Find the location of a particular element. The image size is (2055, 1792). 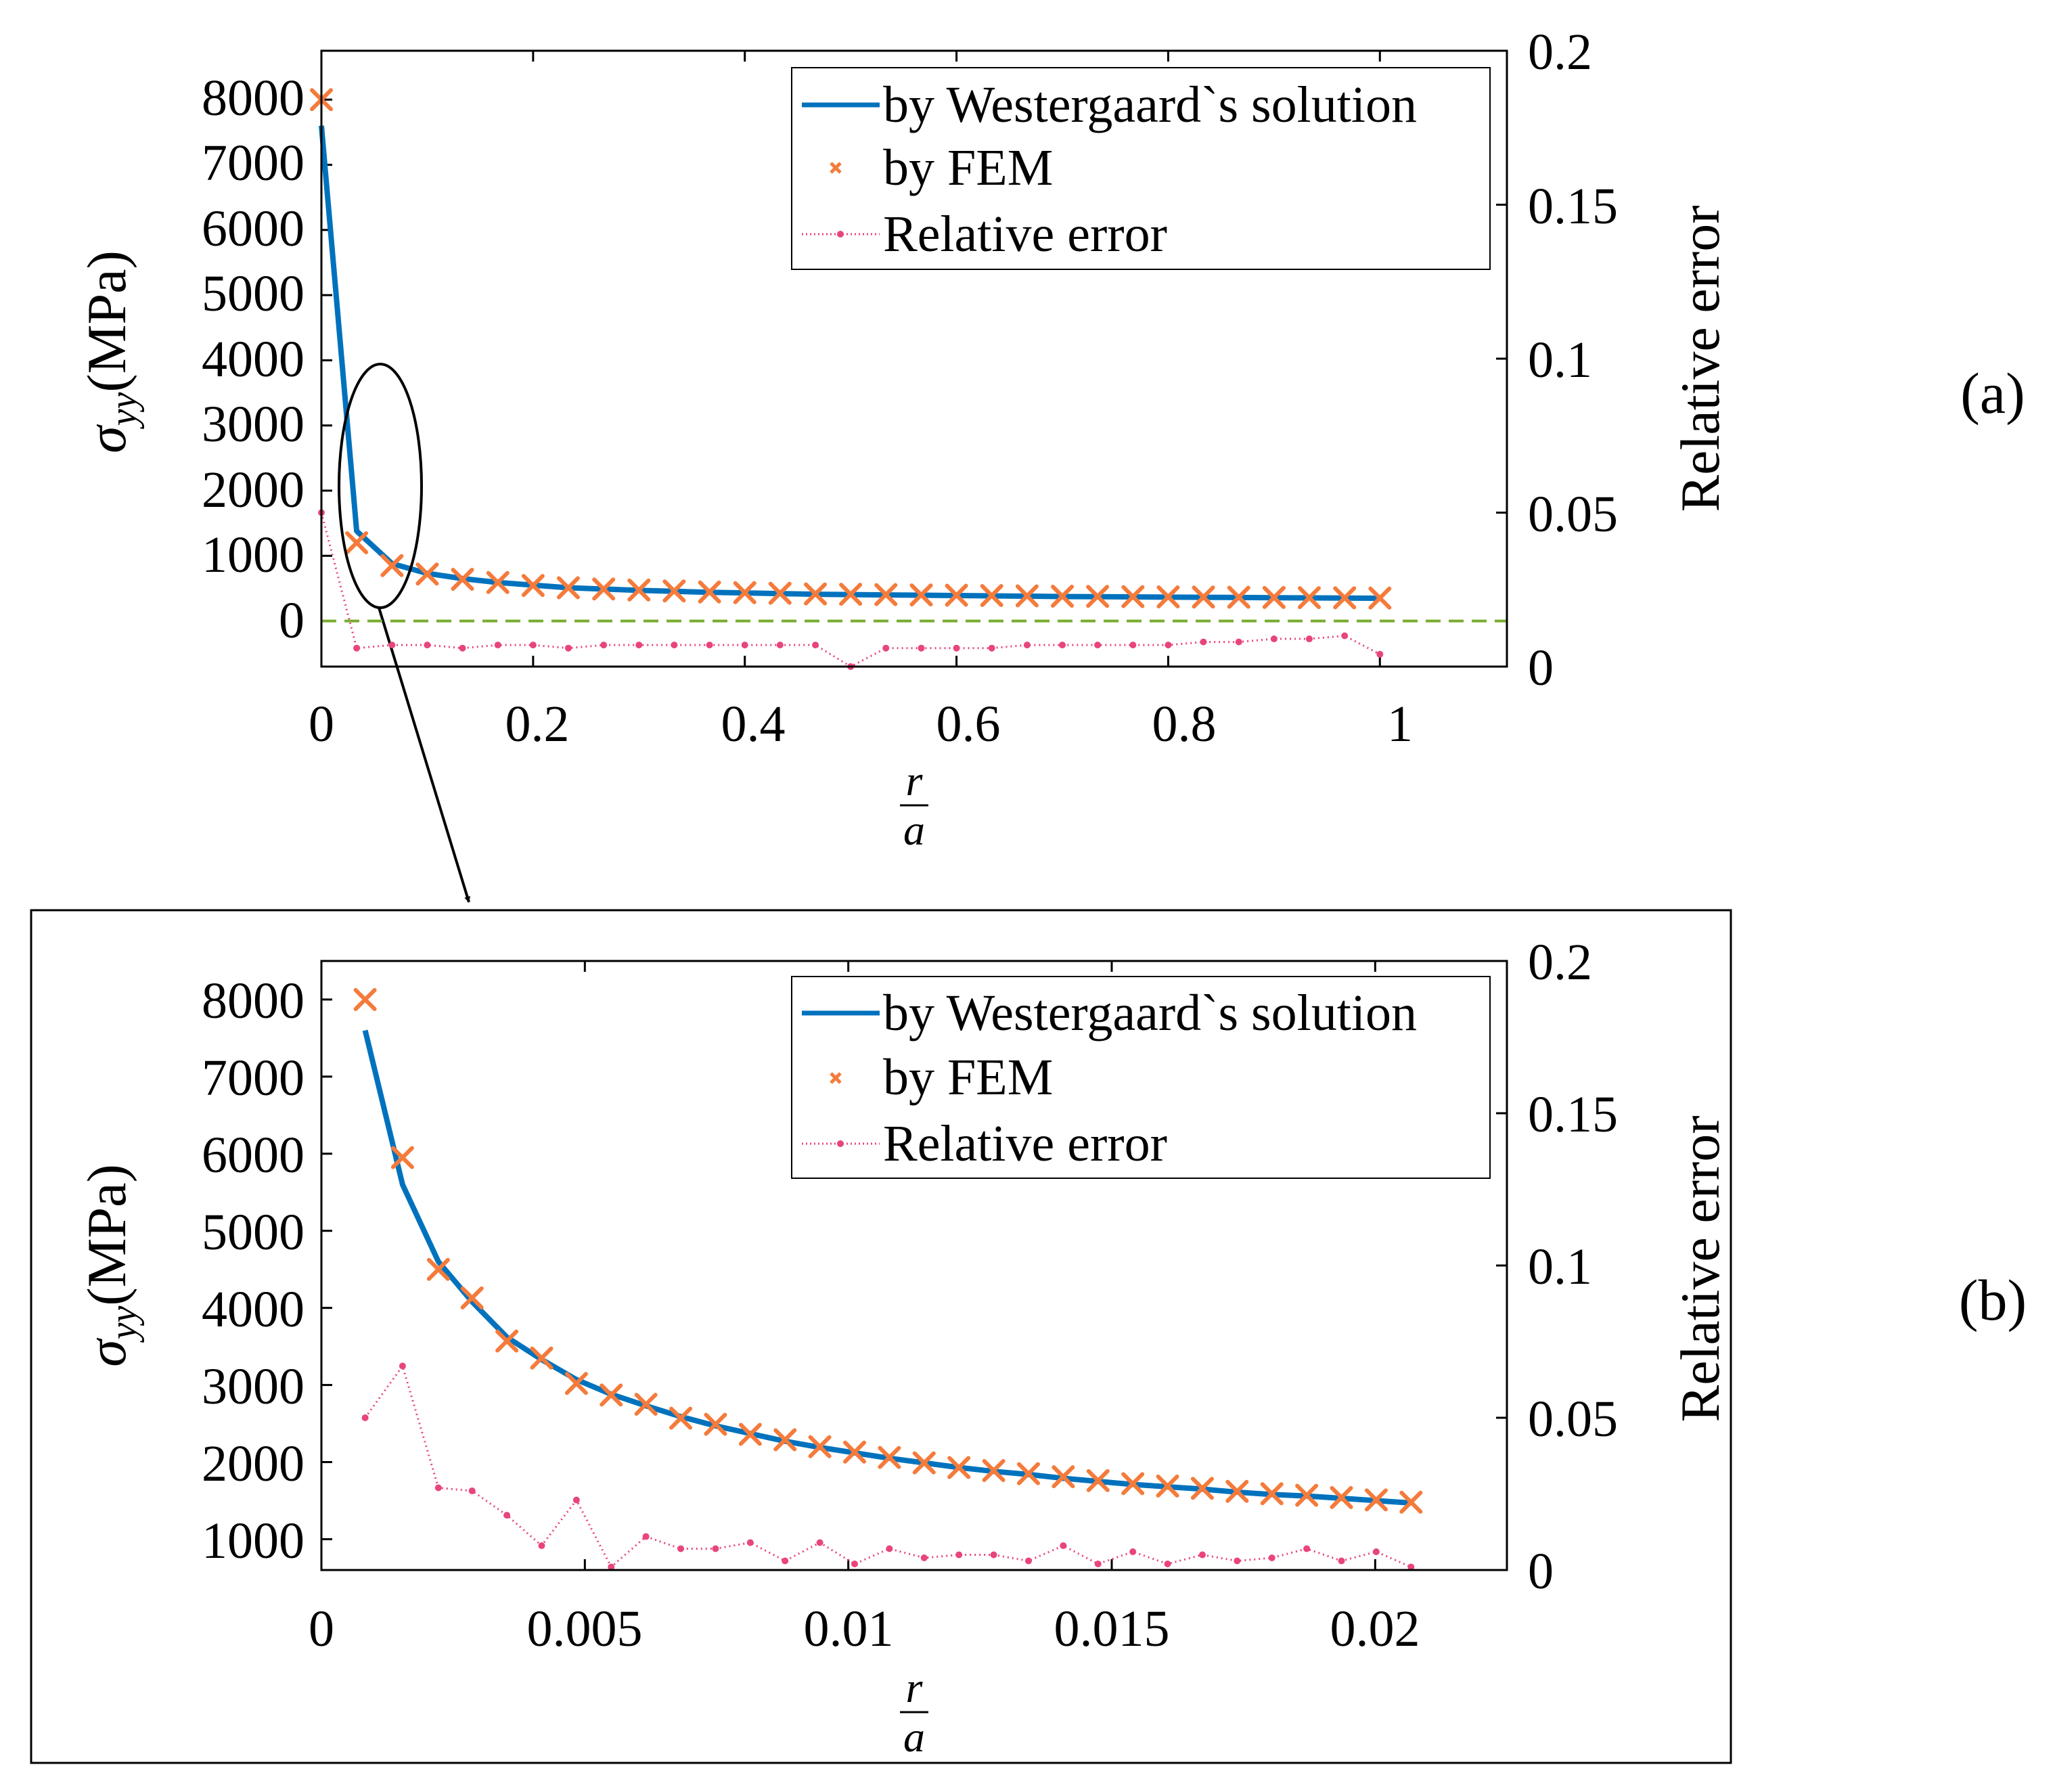

chart-b-xtick-label: 0.005 is located at coordinates (585, 1628).